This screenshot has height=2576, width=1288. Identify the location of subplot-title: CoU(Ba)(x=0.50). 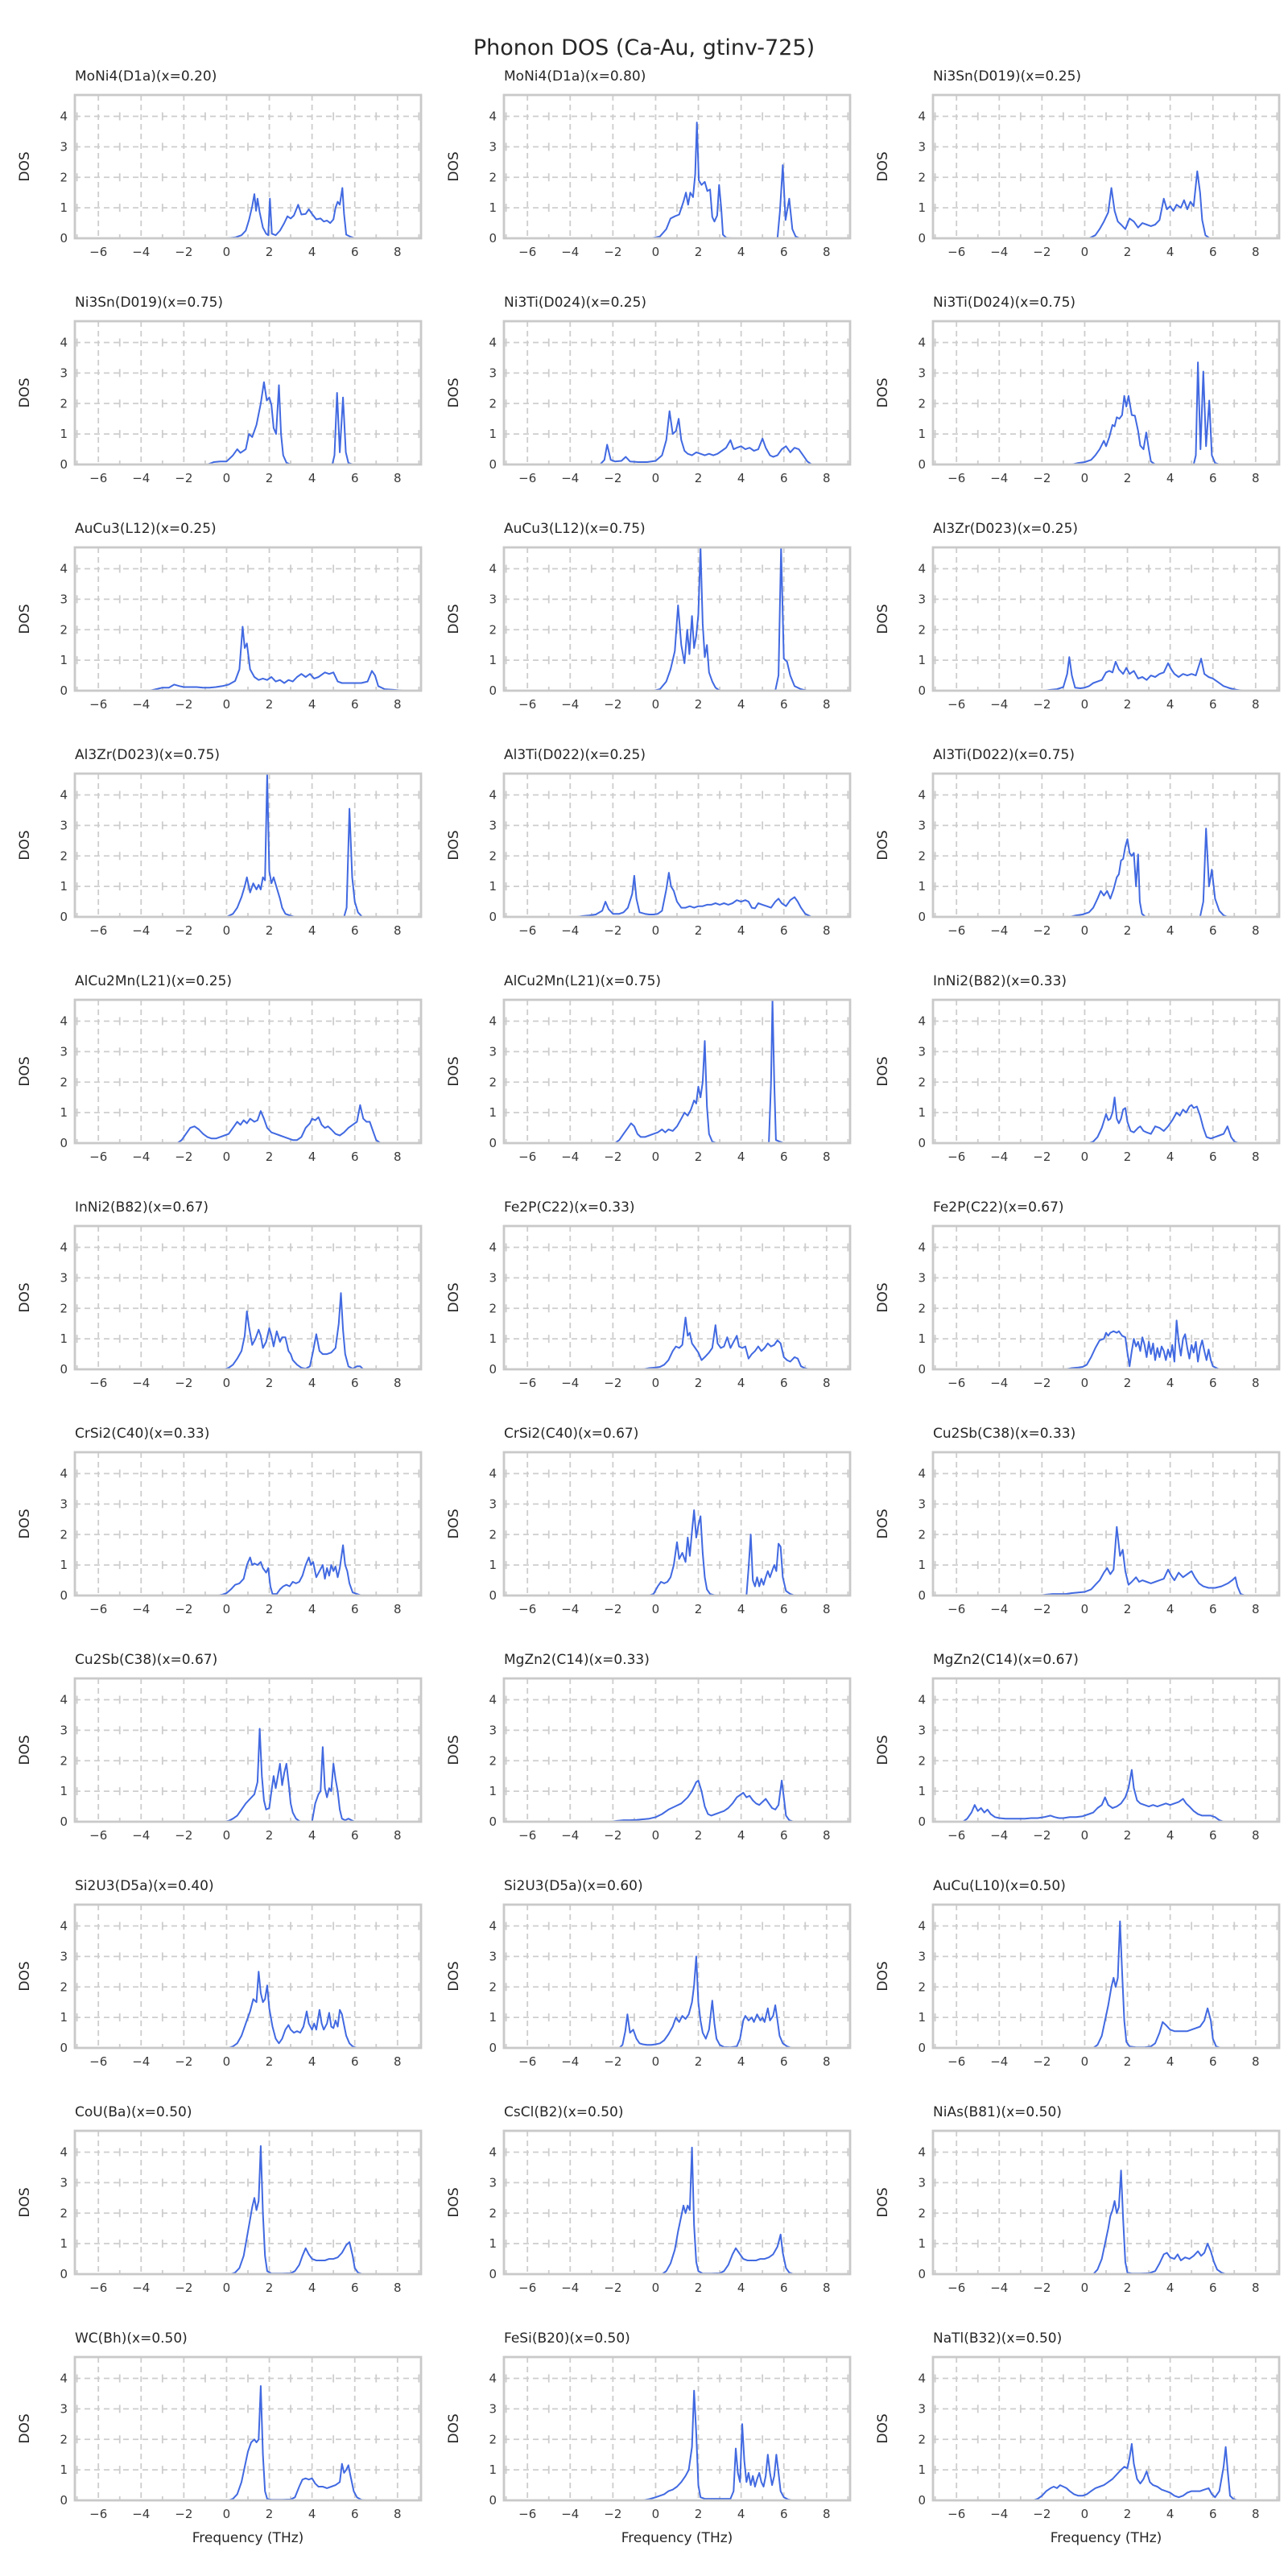
(133, 2112).